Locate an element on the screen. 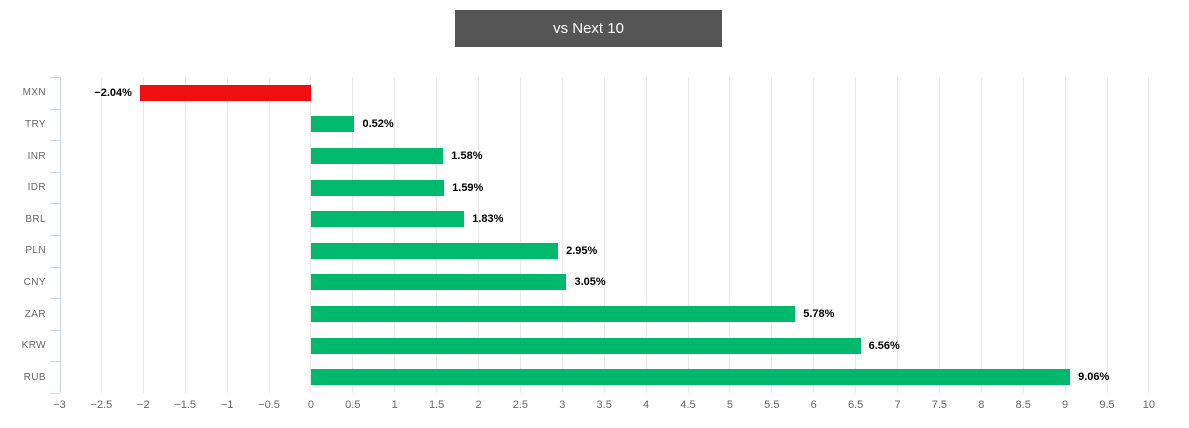 The height and width of the screenshot is (428, 1189). category-label-PLN: PLN is located at coordinates (35, 251).